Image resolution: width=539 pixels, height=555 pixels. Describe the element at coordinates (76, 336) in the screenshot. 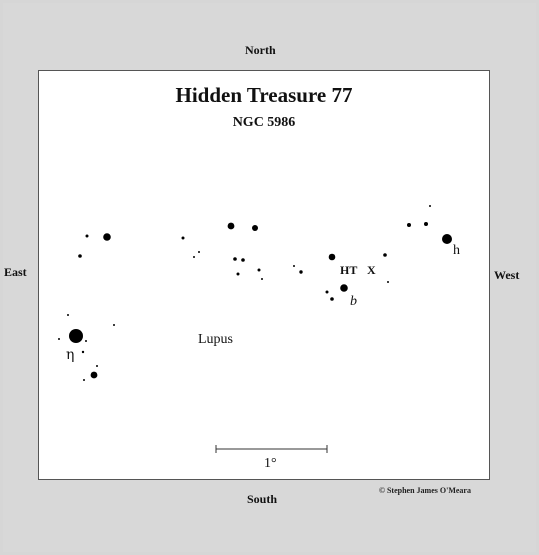

I see `star-eta` at that location.